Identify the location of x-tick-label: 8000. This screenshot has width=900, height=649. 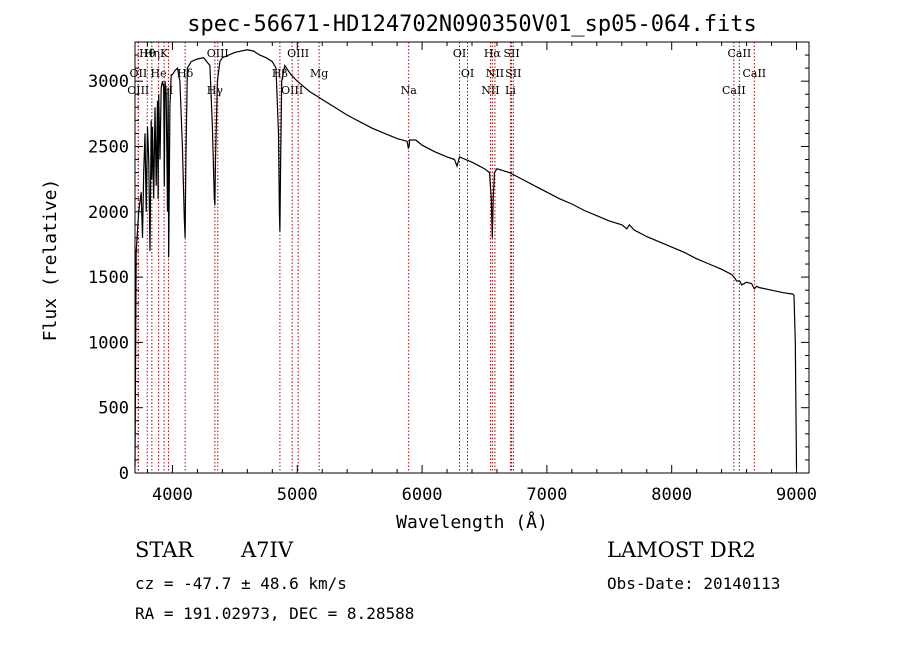
(671, 495).